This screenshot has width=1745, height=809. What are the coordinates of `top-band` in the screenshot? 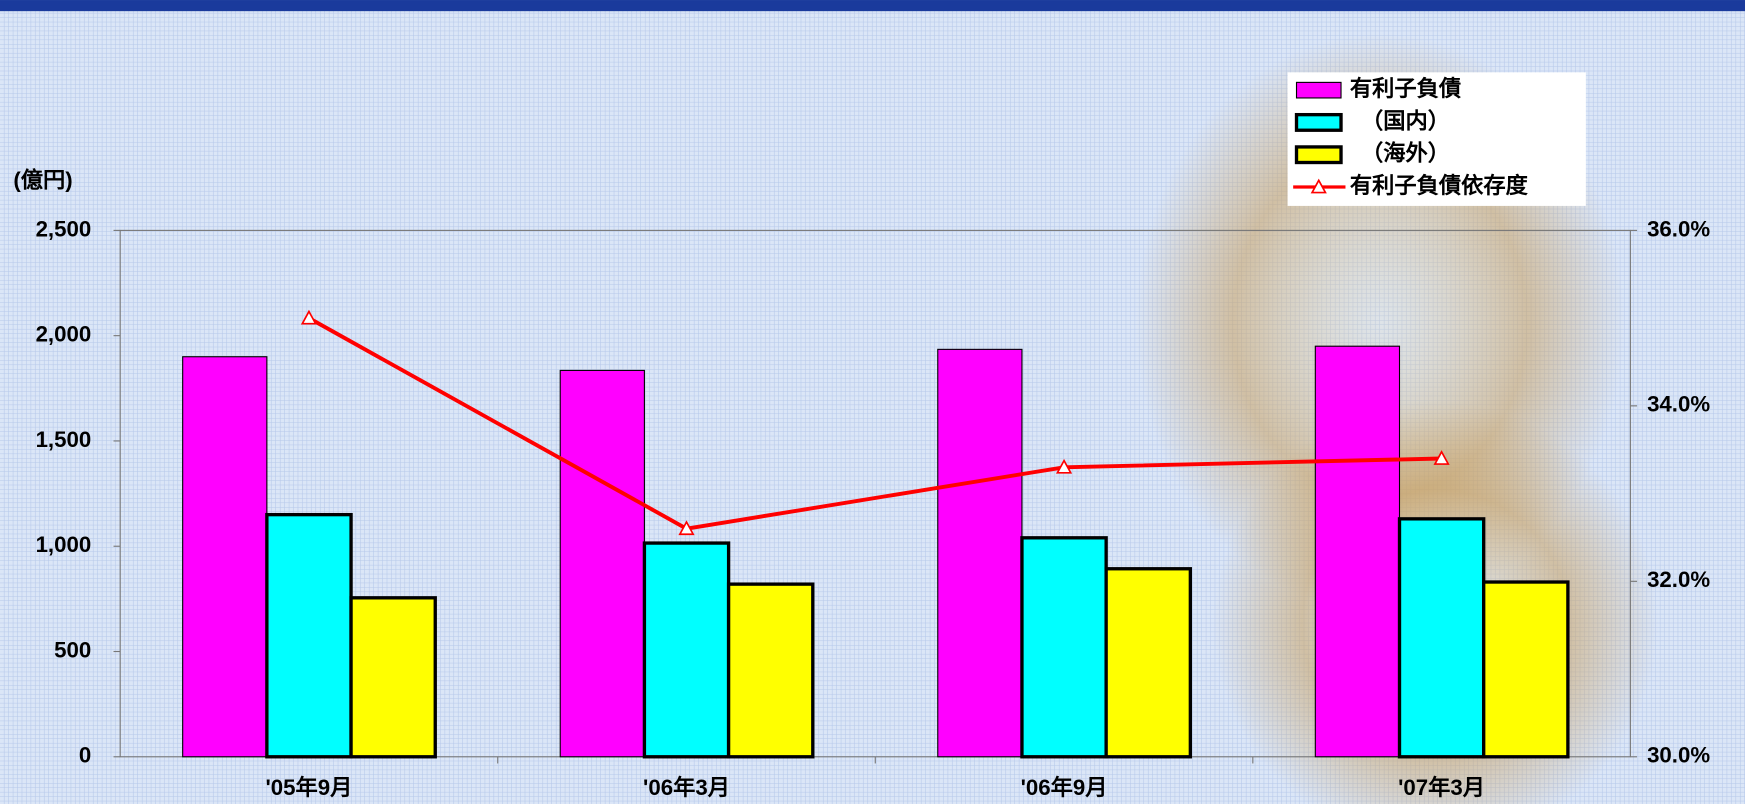 It's located at (872, 6).